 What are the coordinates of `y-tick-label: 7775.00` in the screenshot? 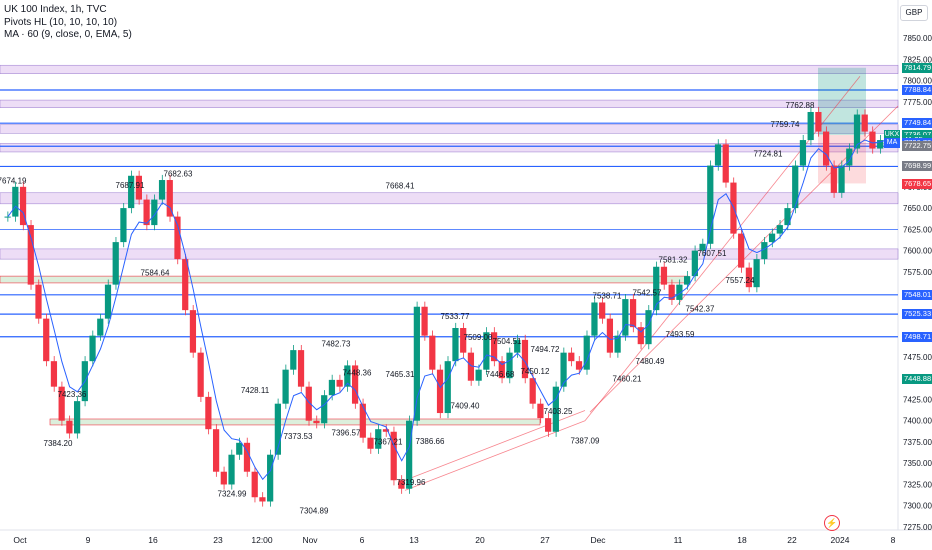 It's located at (917, 102).